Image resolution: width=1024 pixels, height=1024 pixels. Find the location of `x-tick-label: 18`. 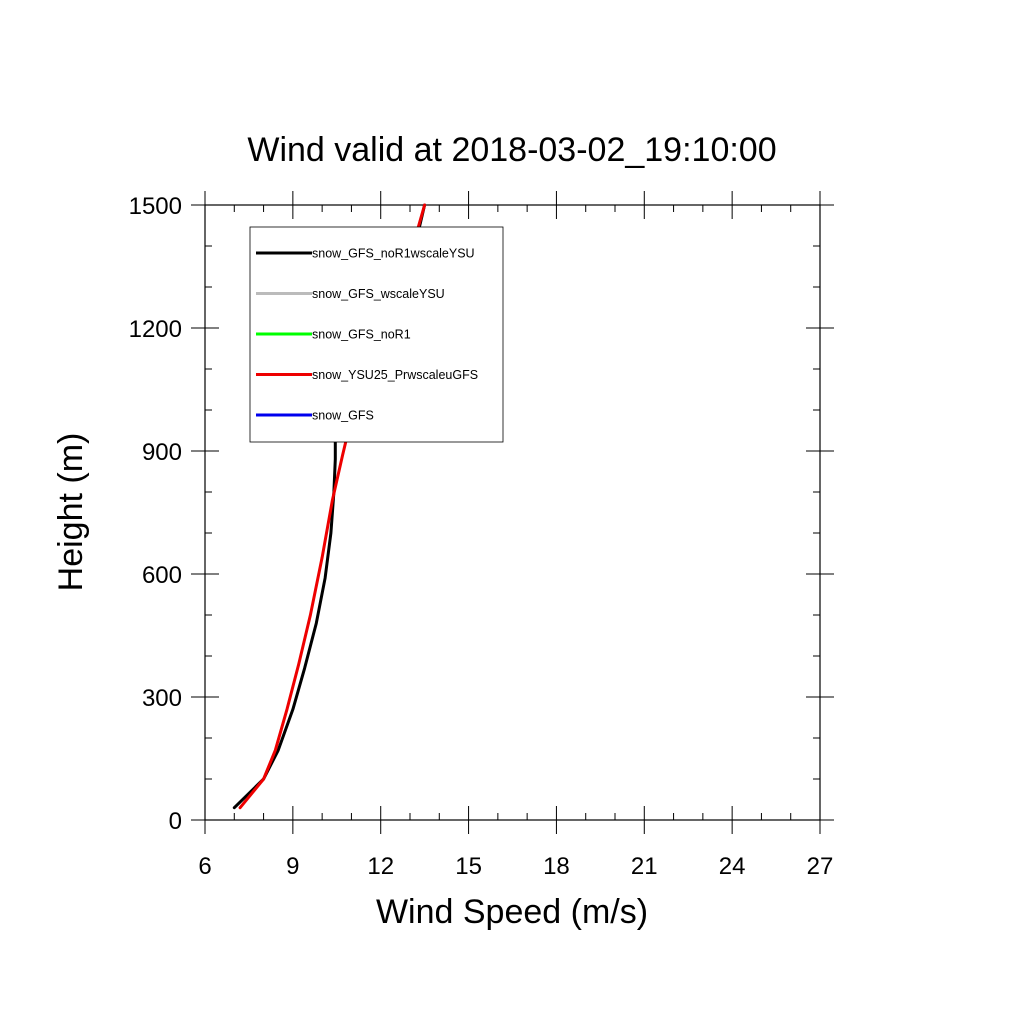

x-tick-label: 18 is located at coordinates (556, 866).